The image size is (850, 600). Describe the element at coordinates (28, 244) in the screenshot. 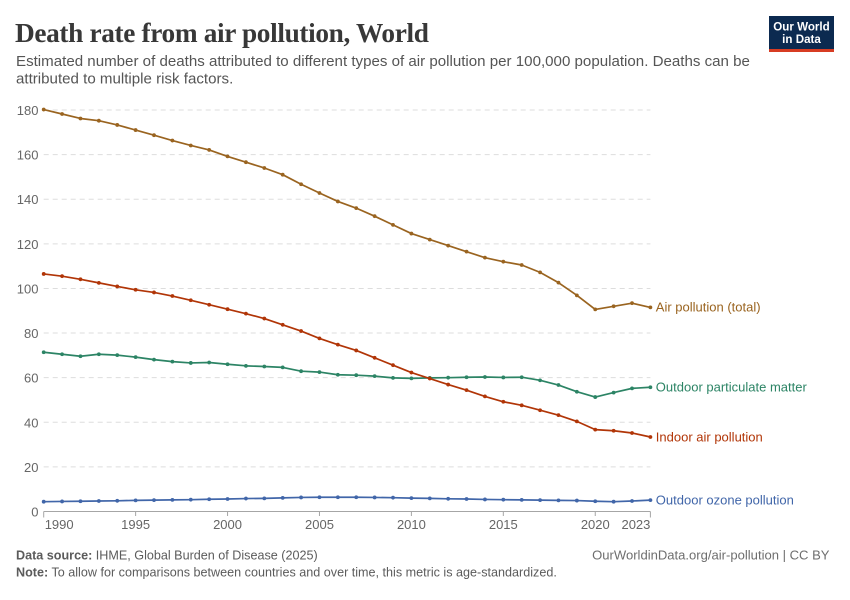

I see `svg-text: 120` at that location.